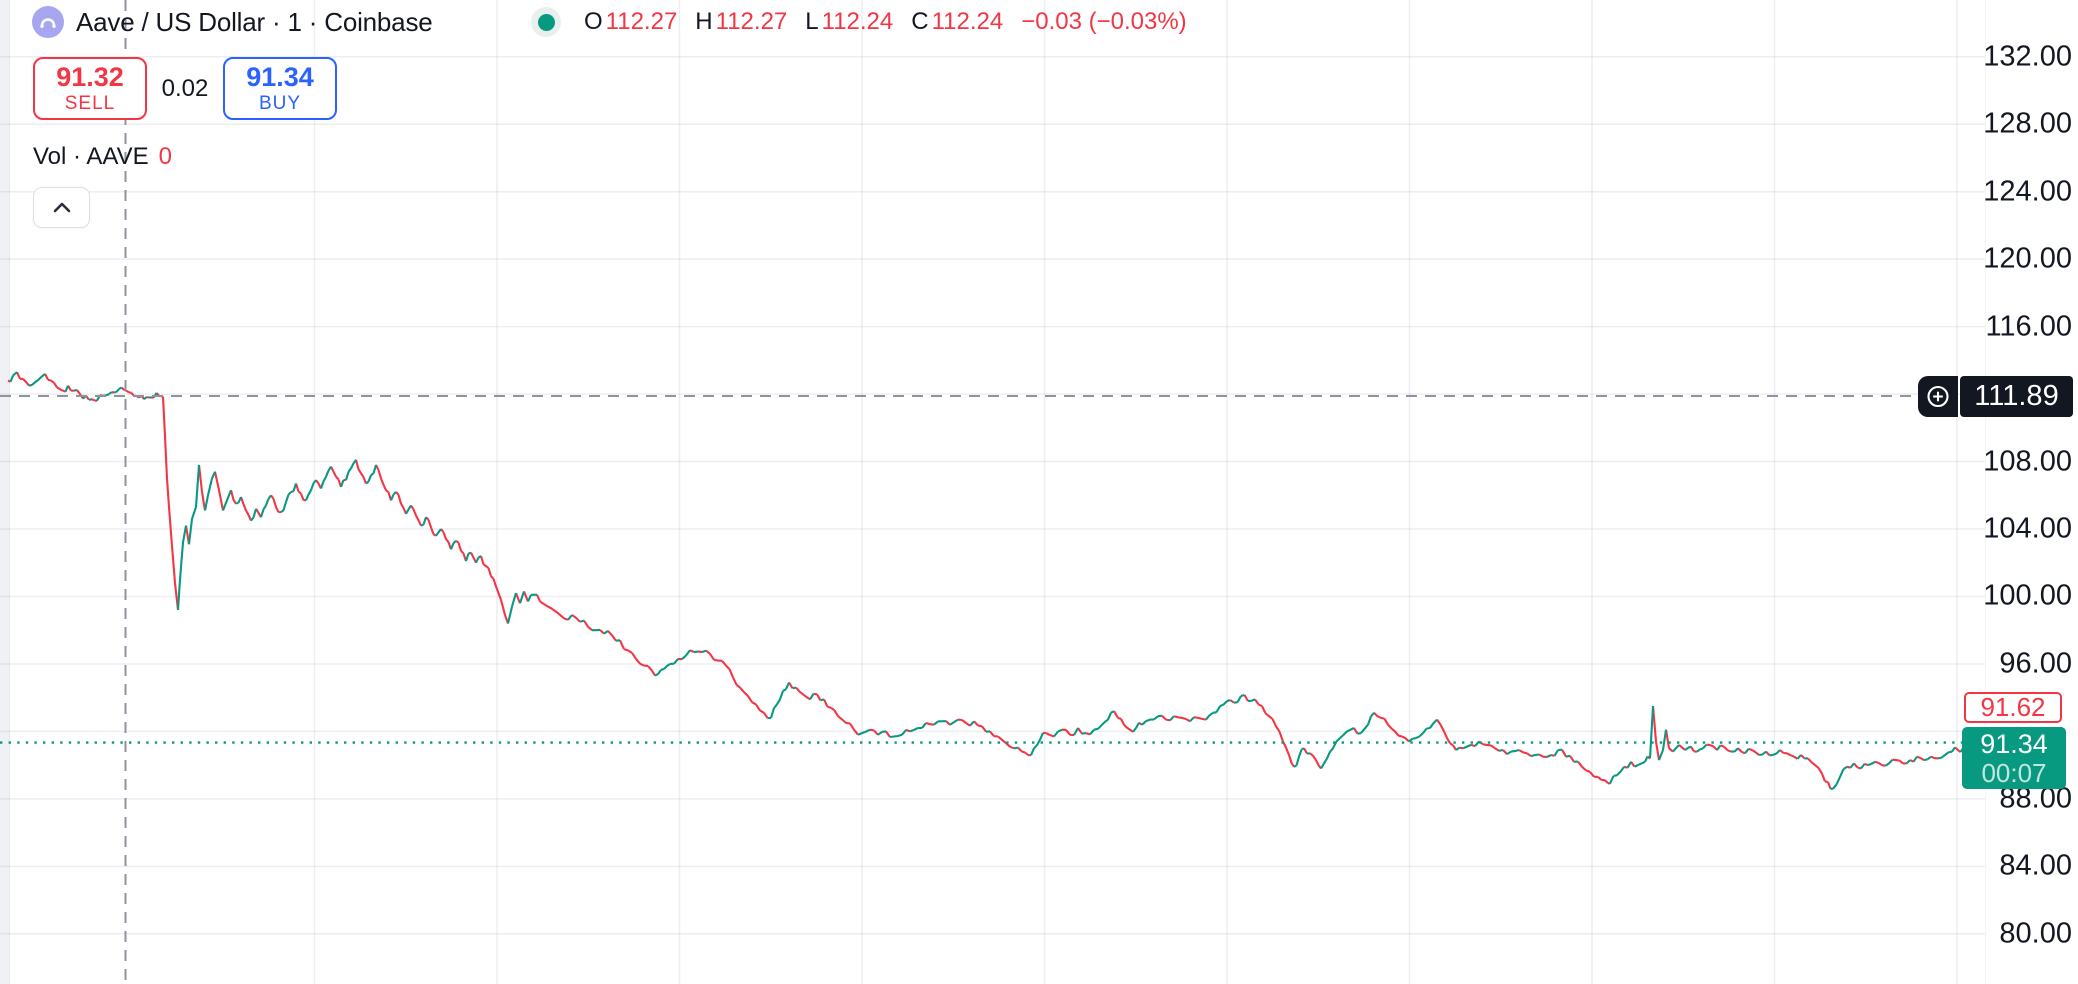 Image resolution: width=2078 pixels, height=984 pixels. Describe the element at coordinates (91, 156) in the screenshot. I see `volume-label: Vol · AAVE` at that location.